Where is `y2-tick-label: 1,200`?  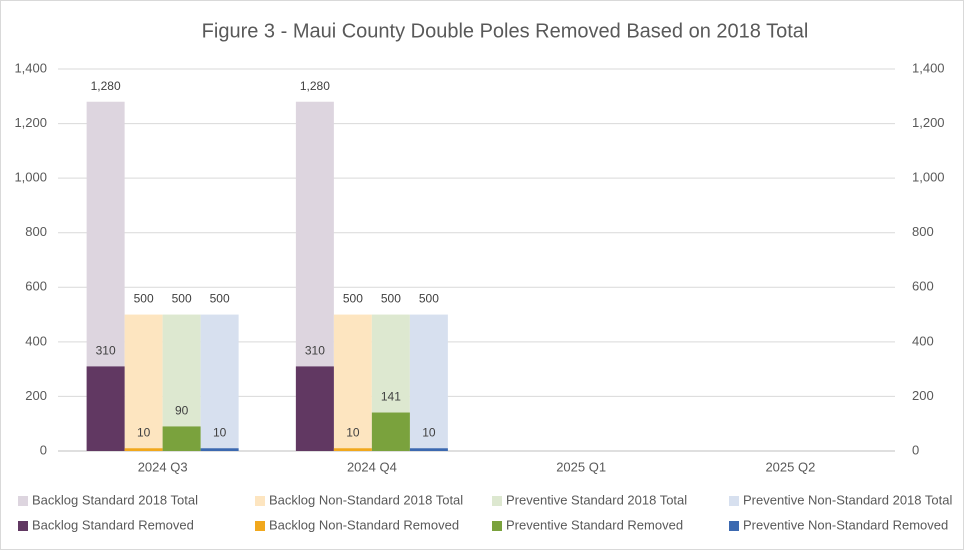
y2-tick-label: 1,200 is located at coordinates (928, 122).